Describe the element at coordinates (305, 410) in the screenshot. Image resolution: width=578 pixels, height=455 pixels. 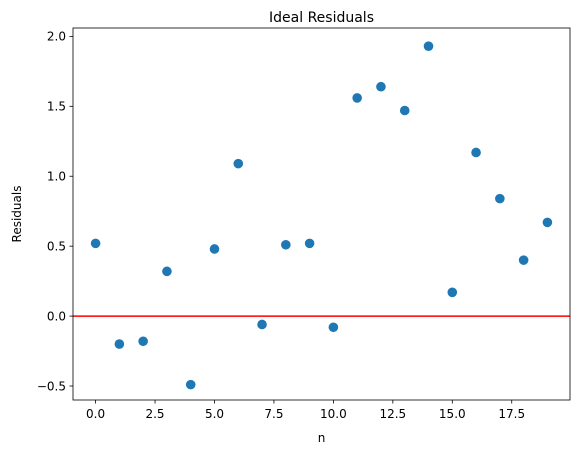
I see `x-axis: 0.0 2.5 5.0 7.5 10.0 12.5 15.0 17.5` at that location.